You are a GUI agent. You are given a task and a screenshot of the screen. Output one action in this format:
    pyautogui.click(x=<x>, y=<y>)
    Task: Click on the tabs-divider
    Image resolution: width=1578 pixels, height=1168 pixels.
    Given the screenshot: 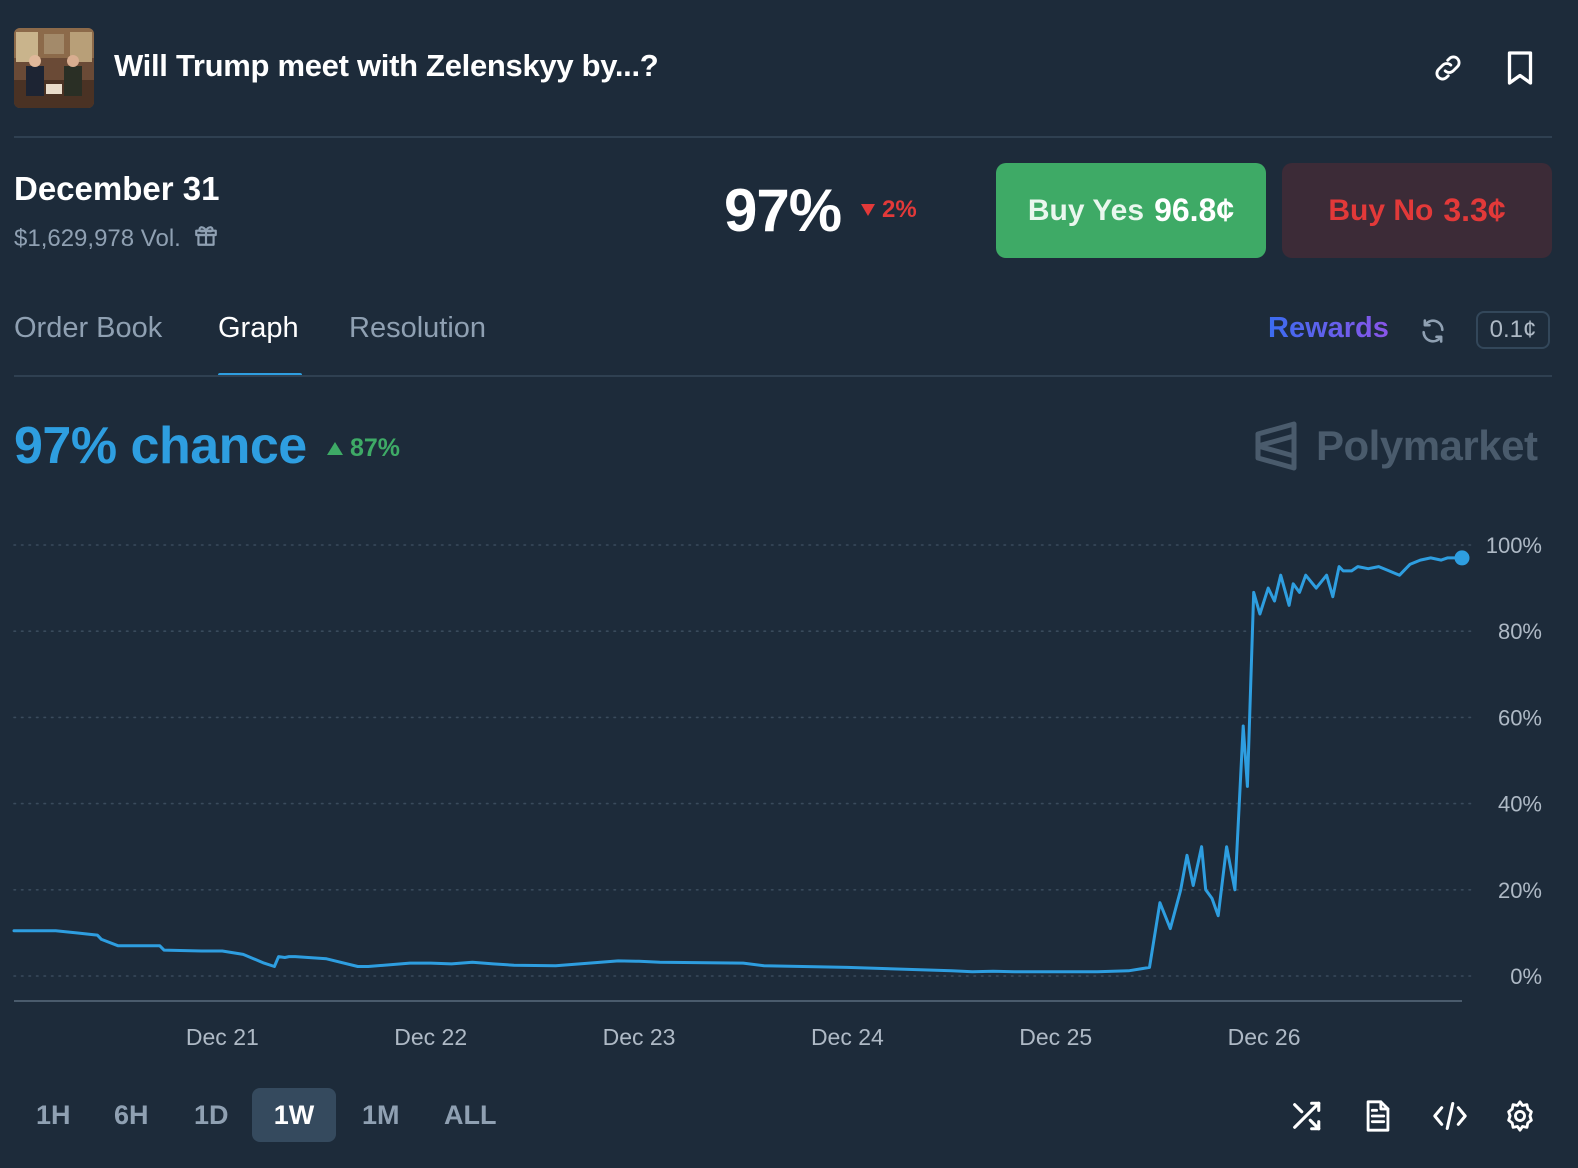 What is the action you would take?
    pyautogui.click(x=783, y=376)
    